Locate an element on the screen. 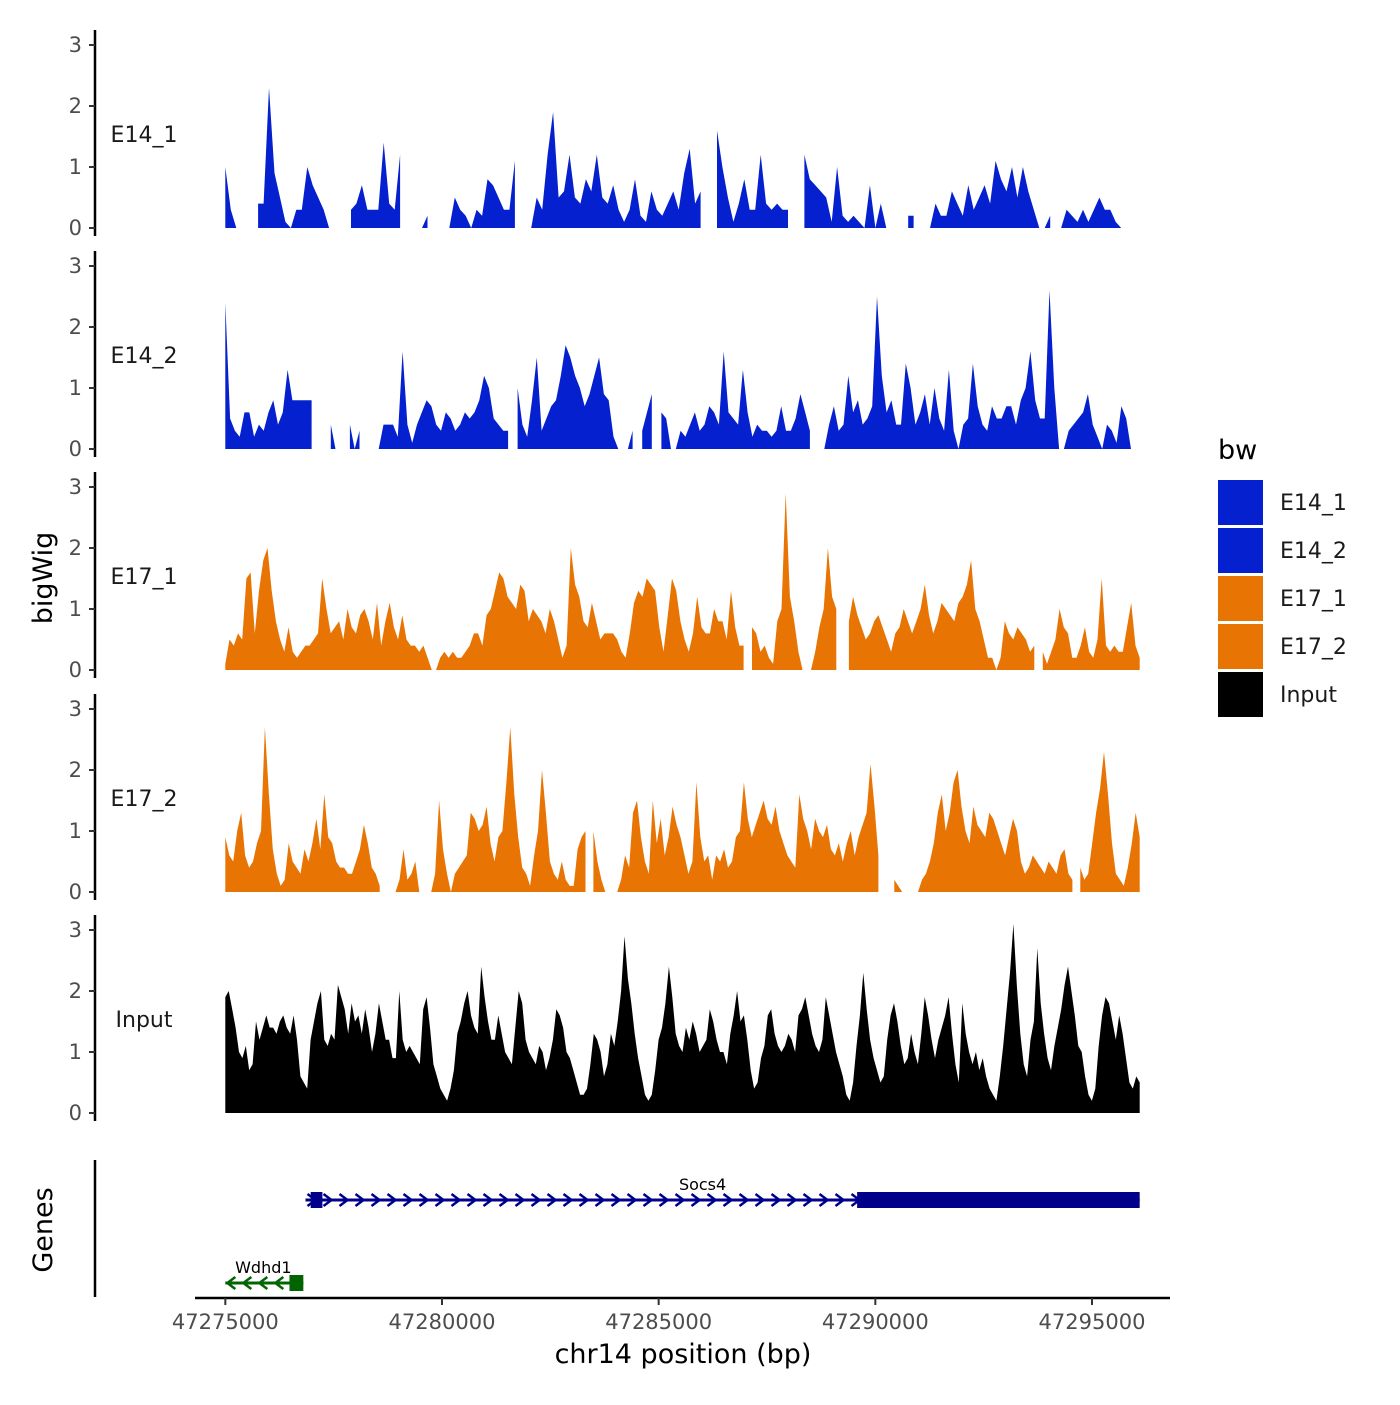 This screenshot has width=1400, height=1405. gene-label-wdhd1: Wdhd1 is located at coordinates (263, 1267).